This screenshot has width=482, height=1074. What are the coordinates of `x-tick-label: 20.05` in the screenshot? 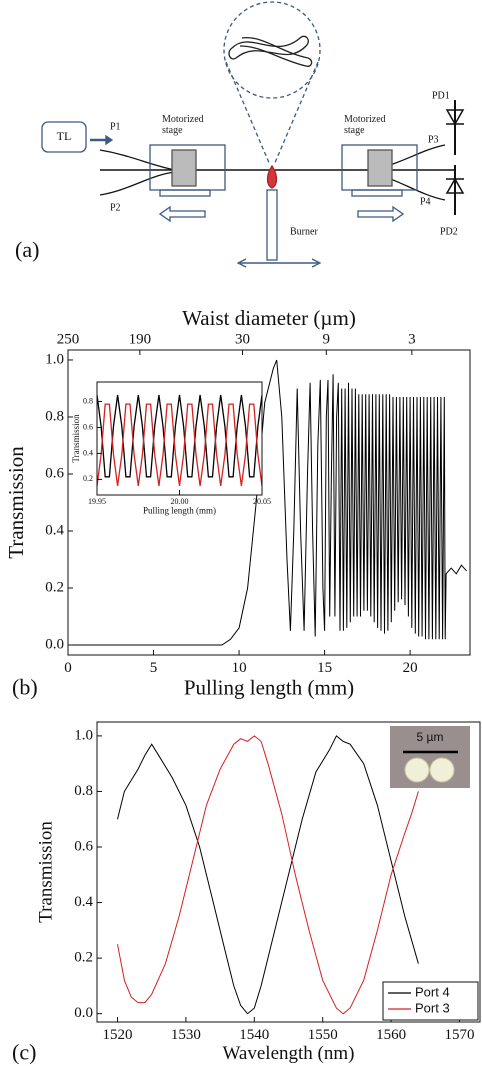 It's located at (262, 501).